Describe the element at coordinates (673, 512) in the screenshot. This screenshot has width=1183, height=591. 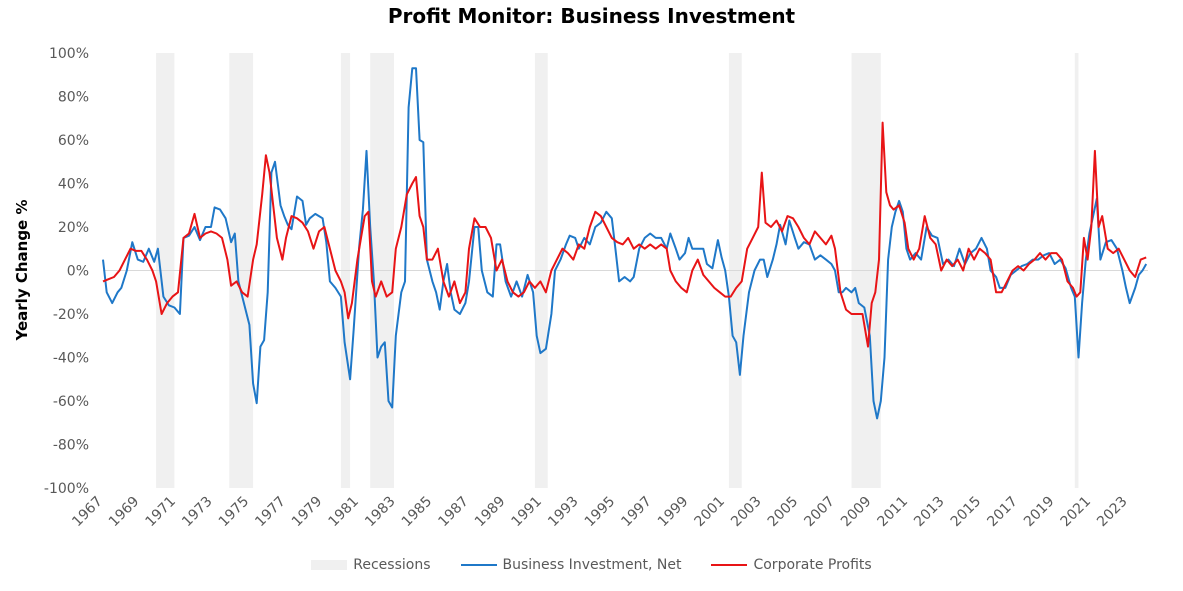
I see `x-tick-label: 1999` at that location.